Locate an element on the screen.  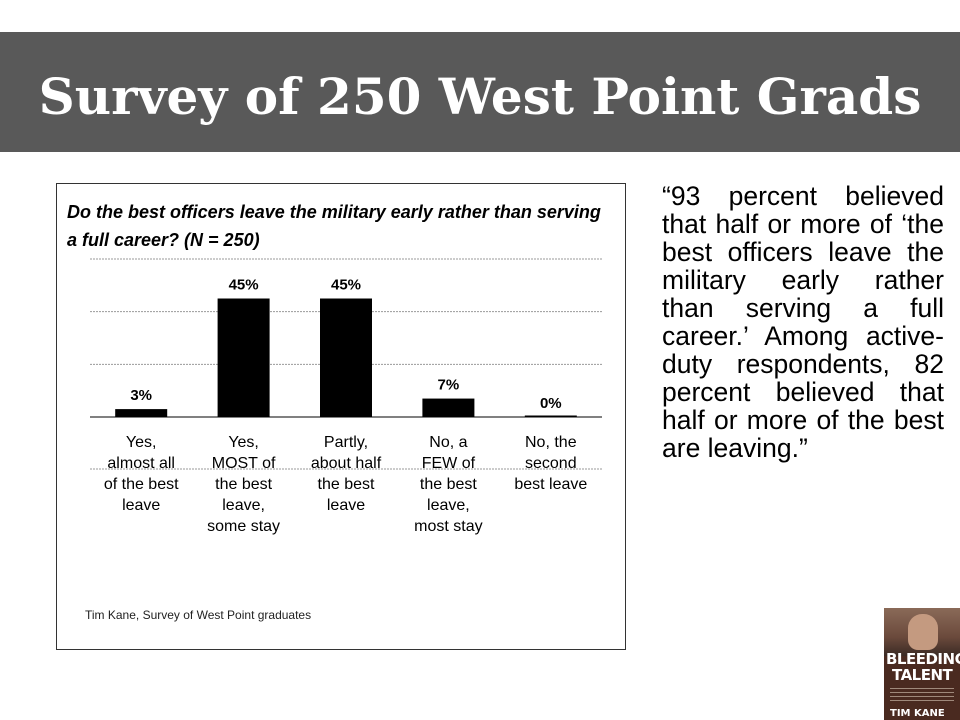
category-label: No, the is located at coordinates (551, 442).